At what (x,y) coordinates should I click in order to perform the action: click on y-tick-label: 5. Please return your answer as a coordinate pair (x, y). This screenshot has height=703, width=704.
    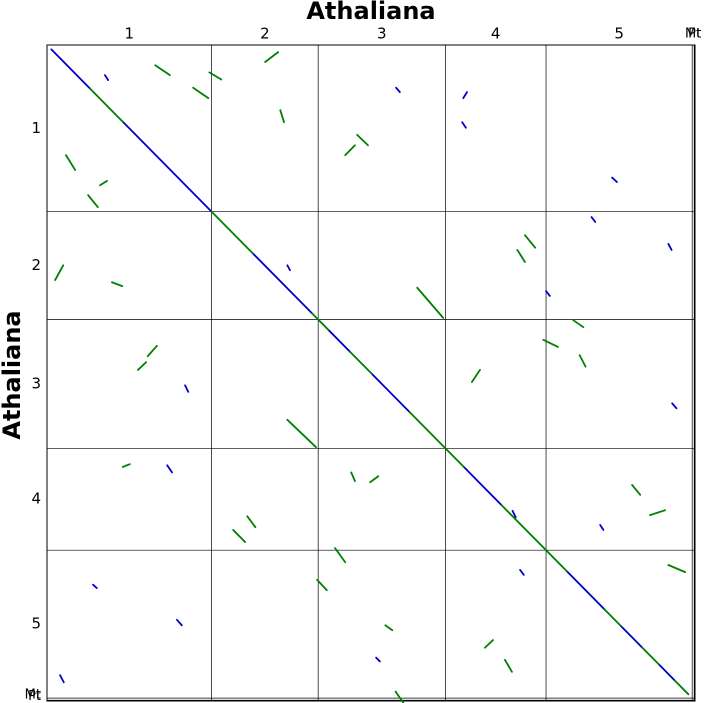
    Looking at the image, I should click on (36, 624).